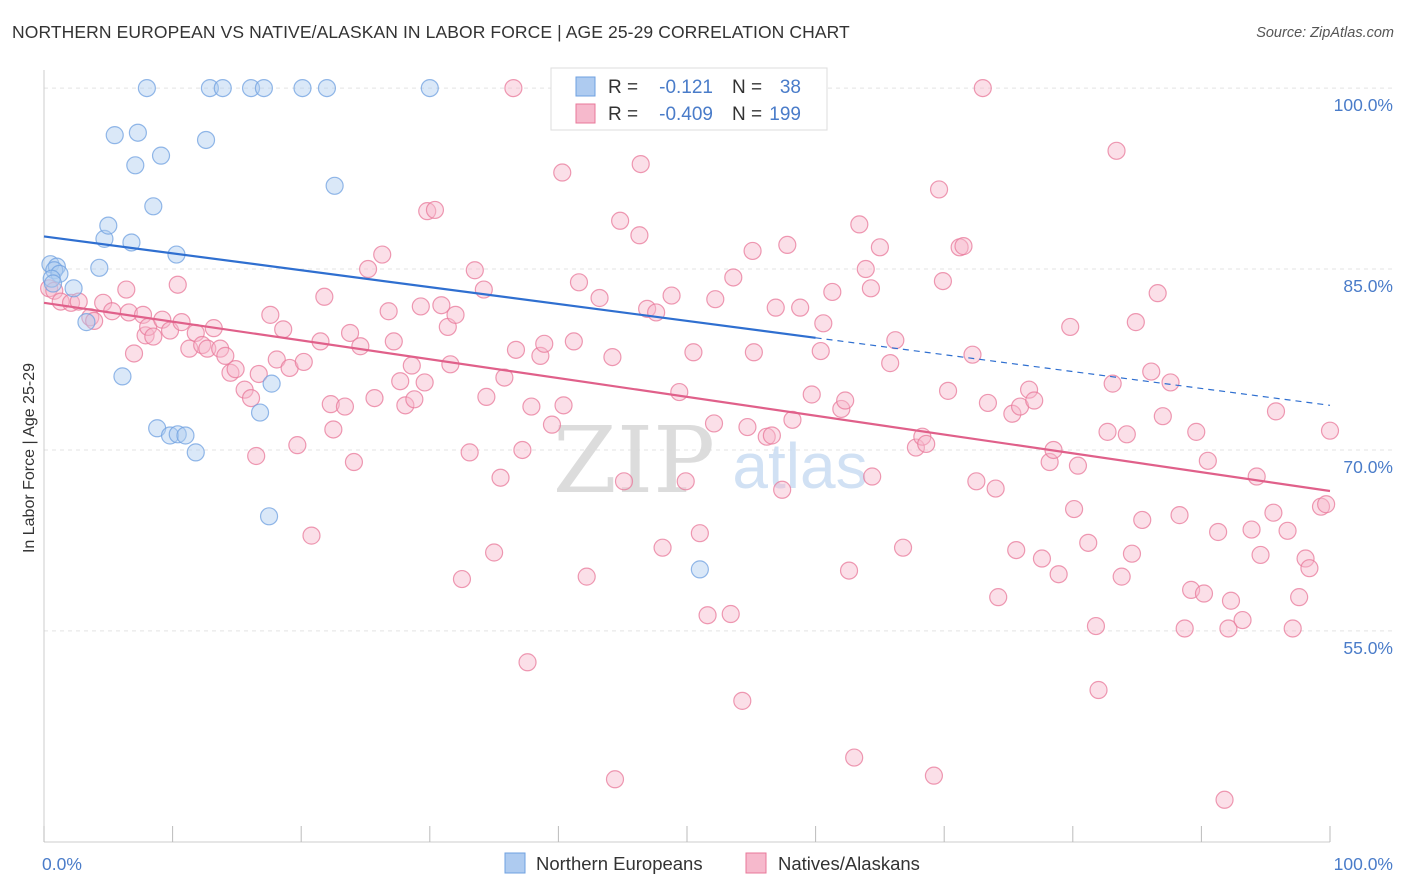 The height and width of the screenshot is (892, 1406). Describe the element at coordinates (849, 863) in the screenshot. I see `bottom-legend-label-native: Natives/Alaskans` at that location.